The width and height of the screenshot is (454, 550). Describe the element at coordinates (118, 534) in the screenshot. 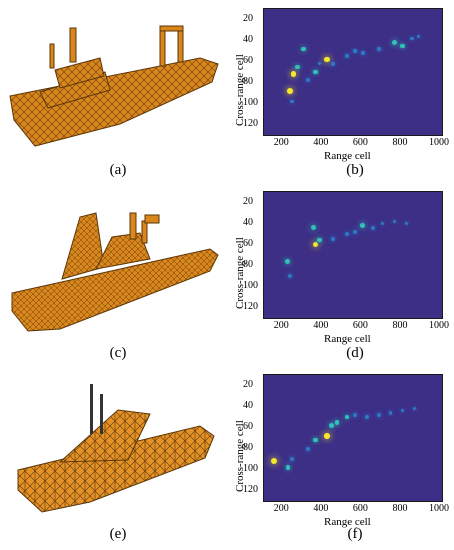

I see `caption-e: (e)` at that location.